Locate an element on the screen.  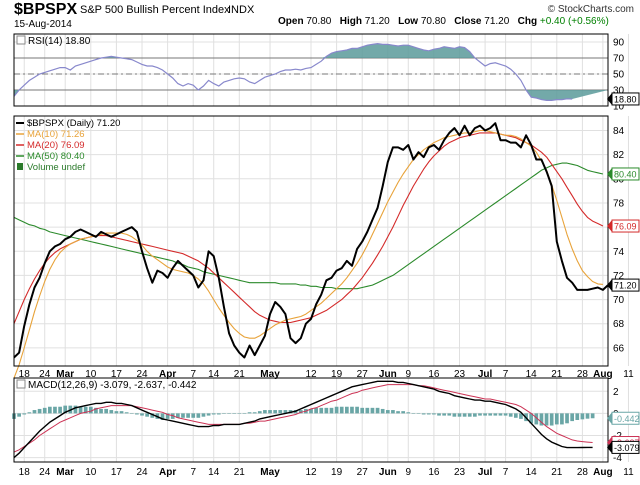
price-axis-label-1: 82 is located at coordinates (619, 155).